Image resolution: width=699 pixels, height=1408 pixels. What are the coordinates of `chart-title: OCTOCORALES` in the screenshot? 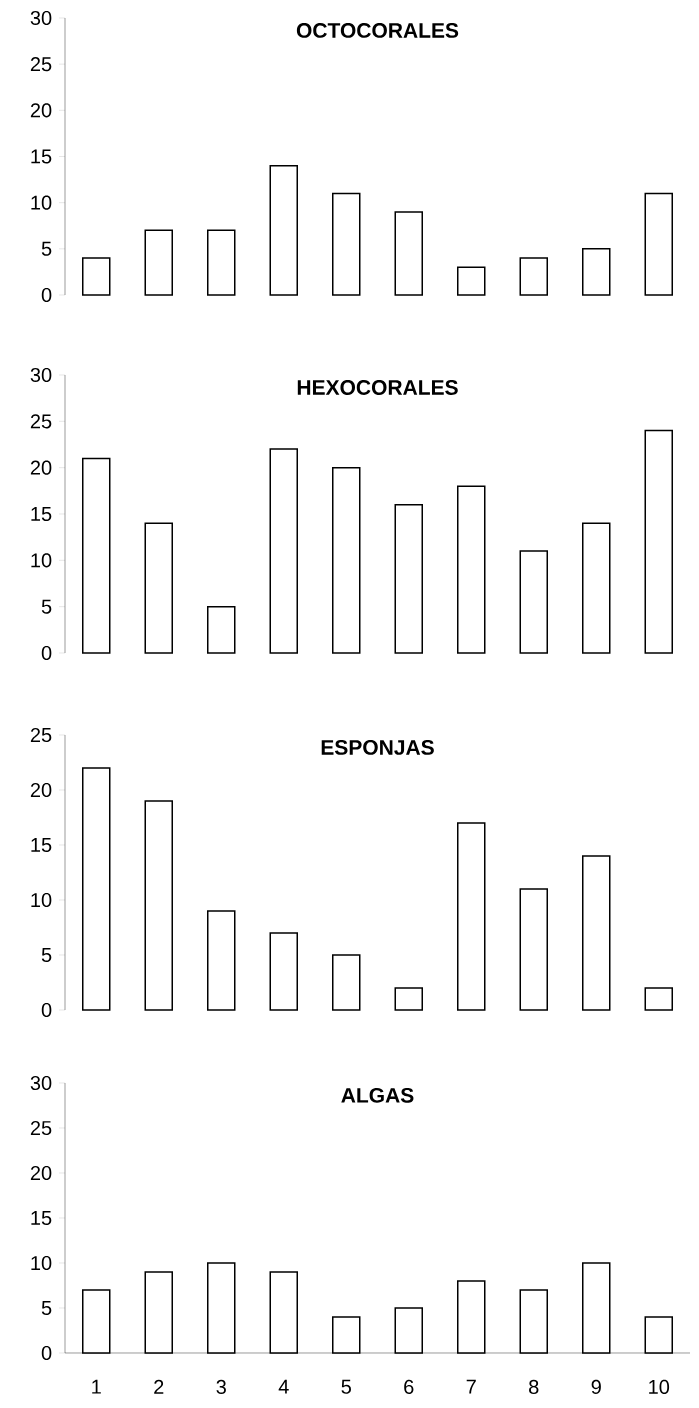 It's located at (377, 30).